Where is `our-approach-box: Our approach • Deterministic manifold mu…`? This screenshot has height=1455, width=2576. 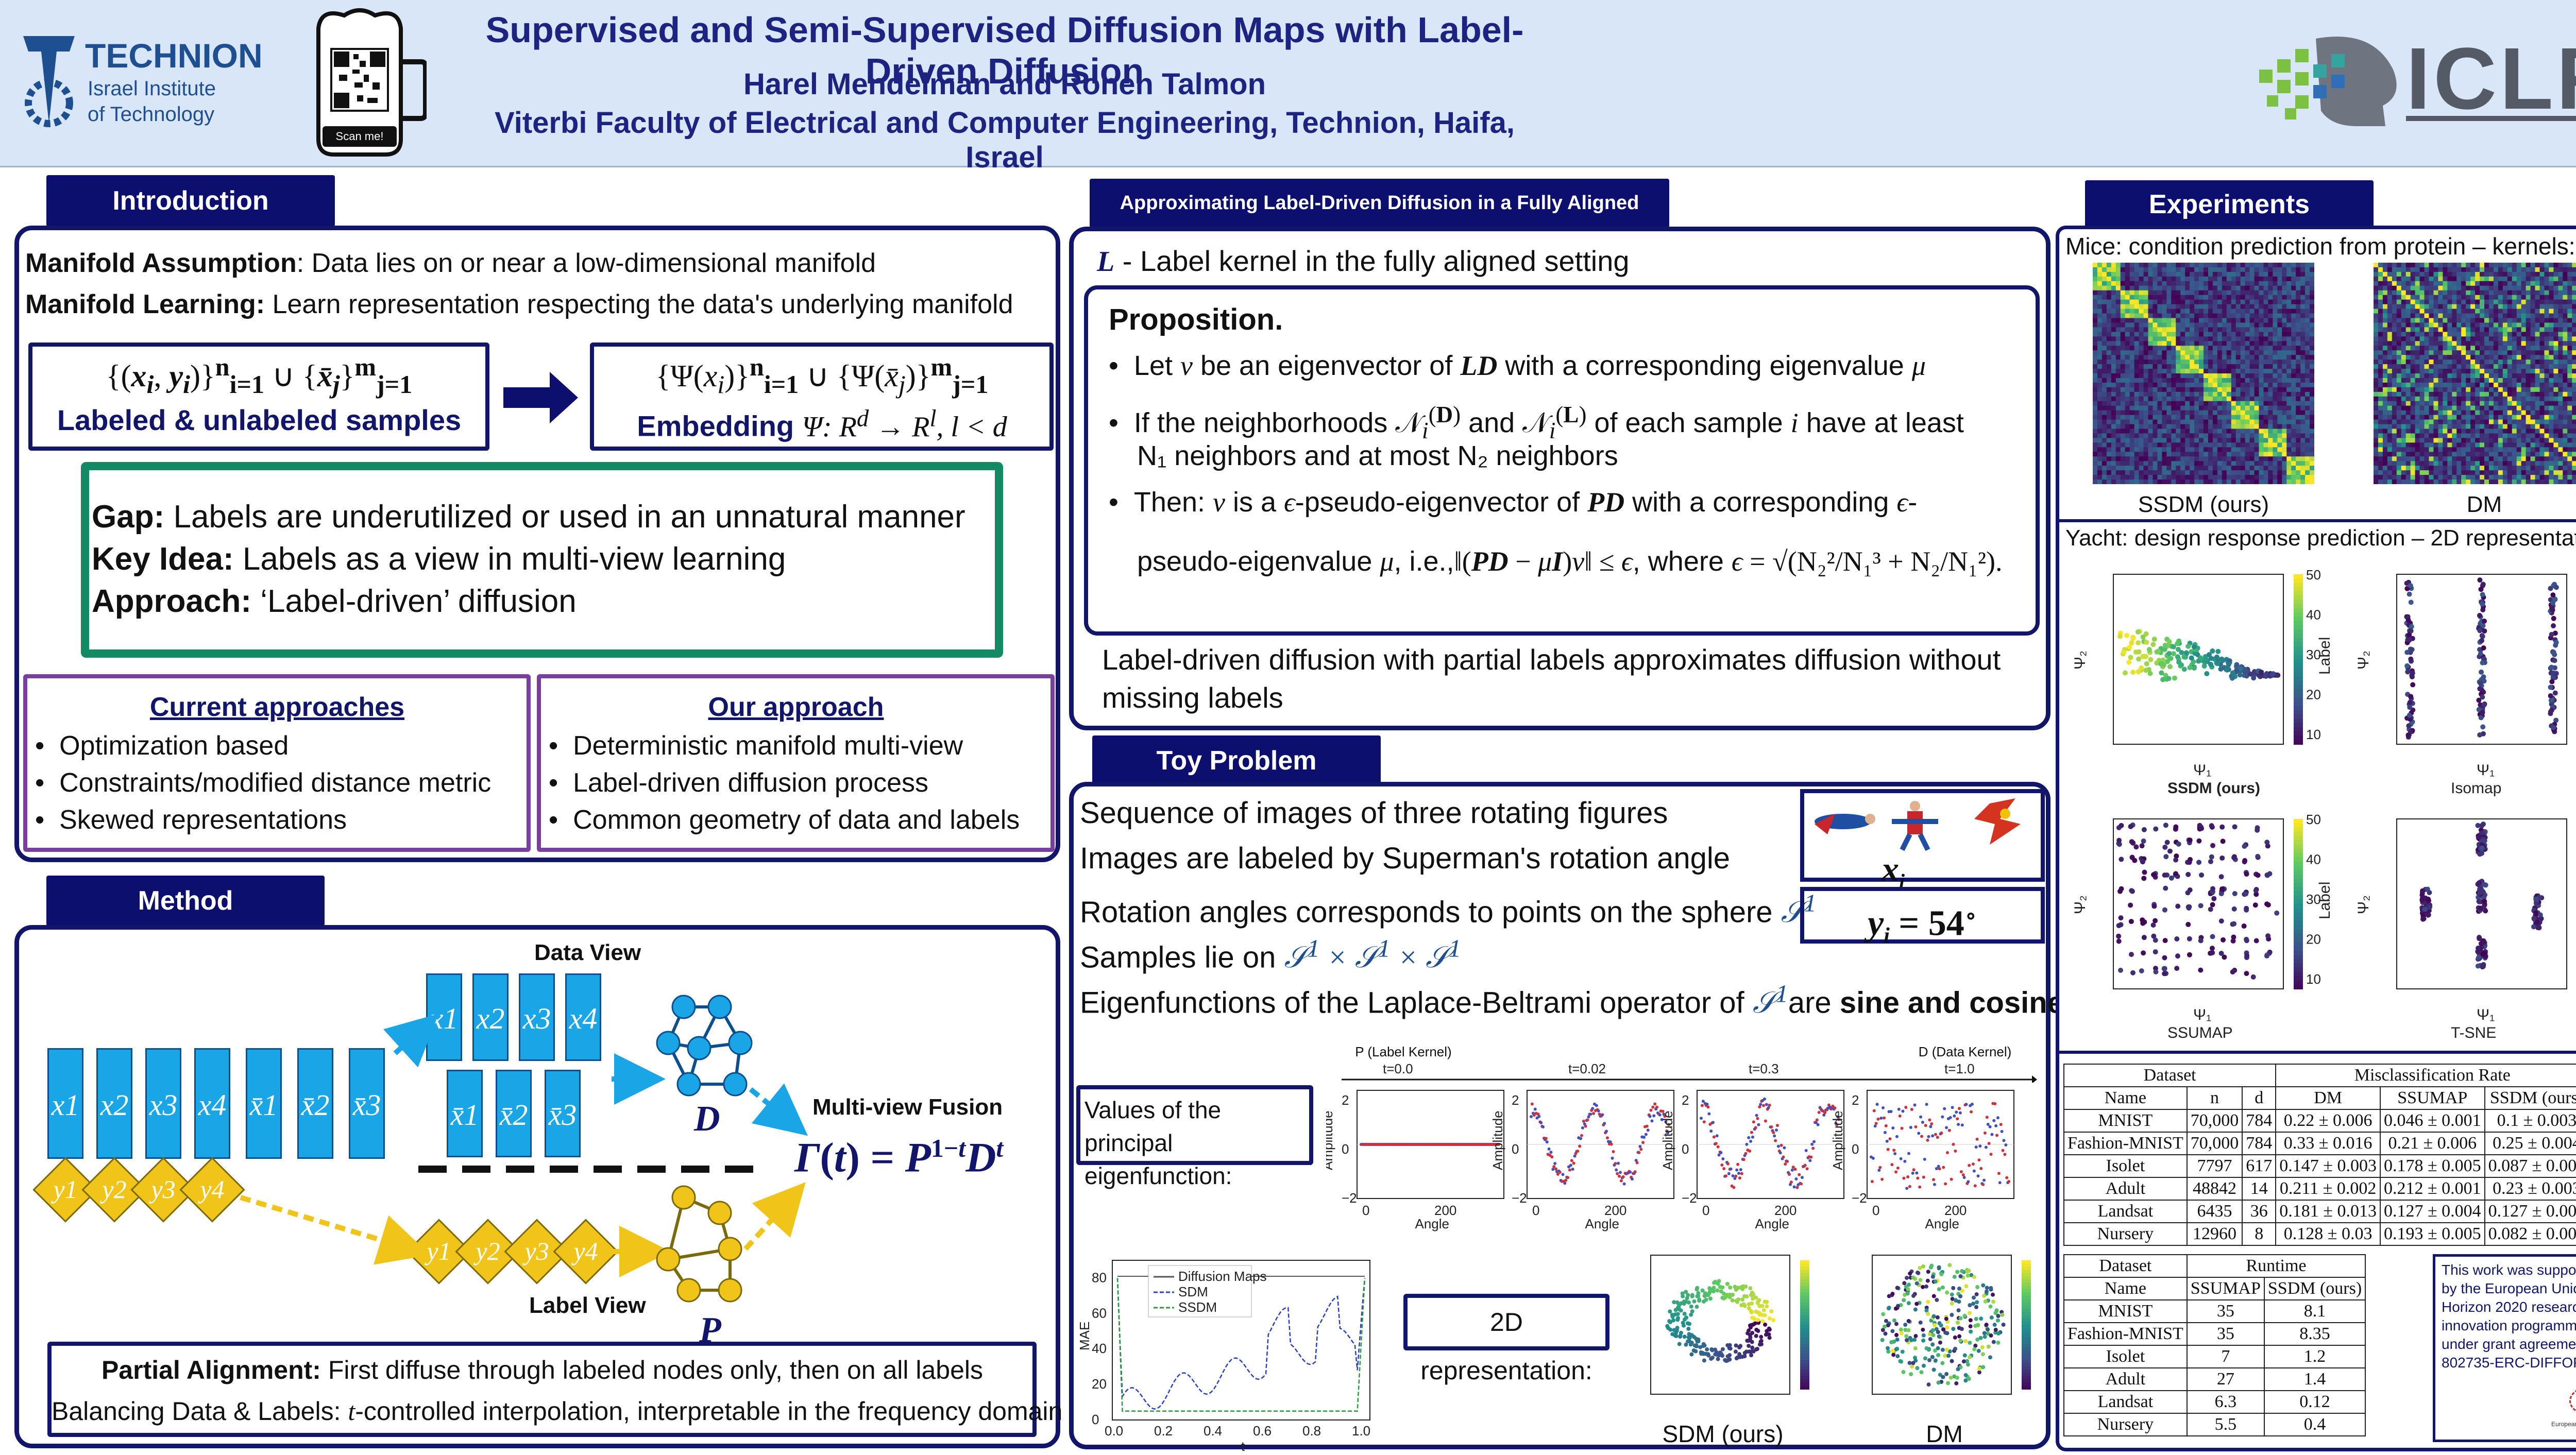 our-approach-box: Our approach • Deterministic manifold mu… is located at coordinates (796, 763).